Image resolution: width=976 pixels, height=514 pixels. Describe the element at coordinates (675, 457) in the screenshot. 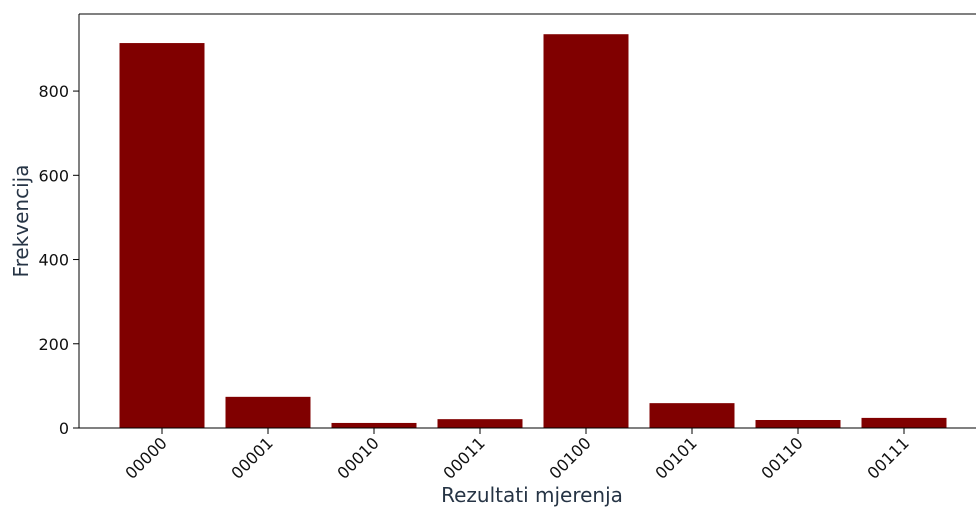

I see `x-tick-label: 00101` at that location.